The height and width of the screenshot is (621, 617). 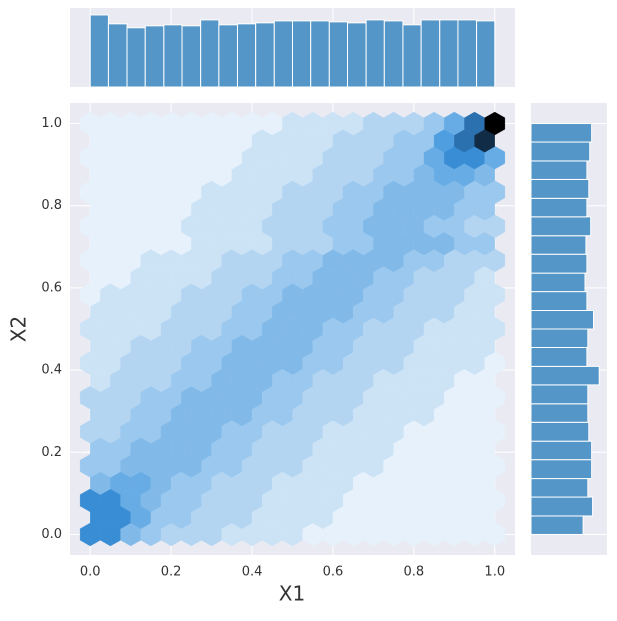 I want to click on x-tick-label: 0.4, so click(x=252, y=572).